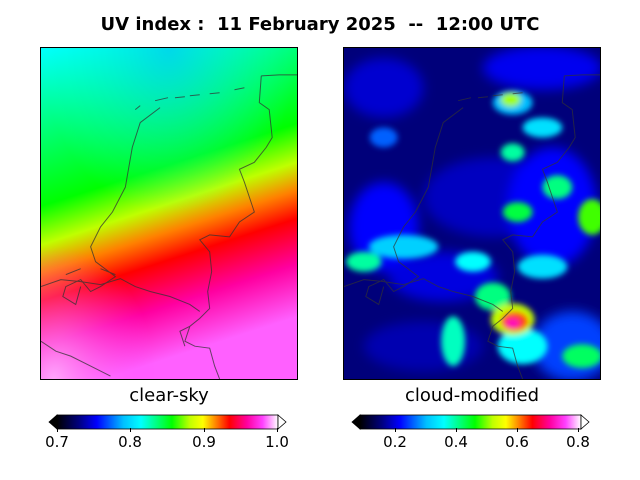 Image resolution: width=640 pixels, height=480 pixels. Describe the element at coordinates (204, 442) in the screenshot. I see `colorbar-tick-label: 0.9` at that location.